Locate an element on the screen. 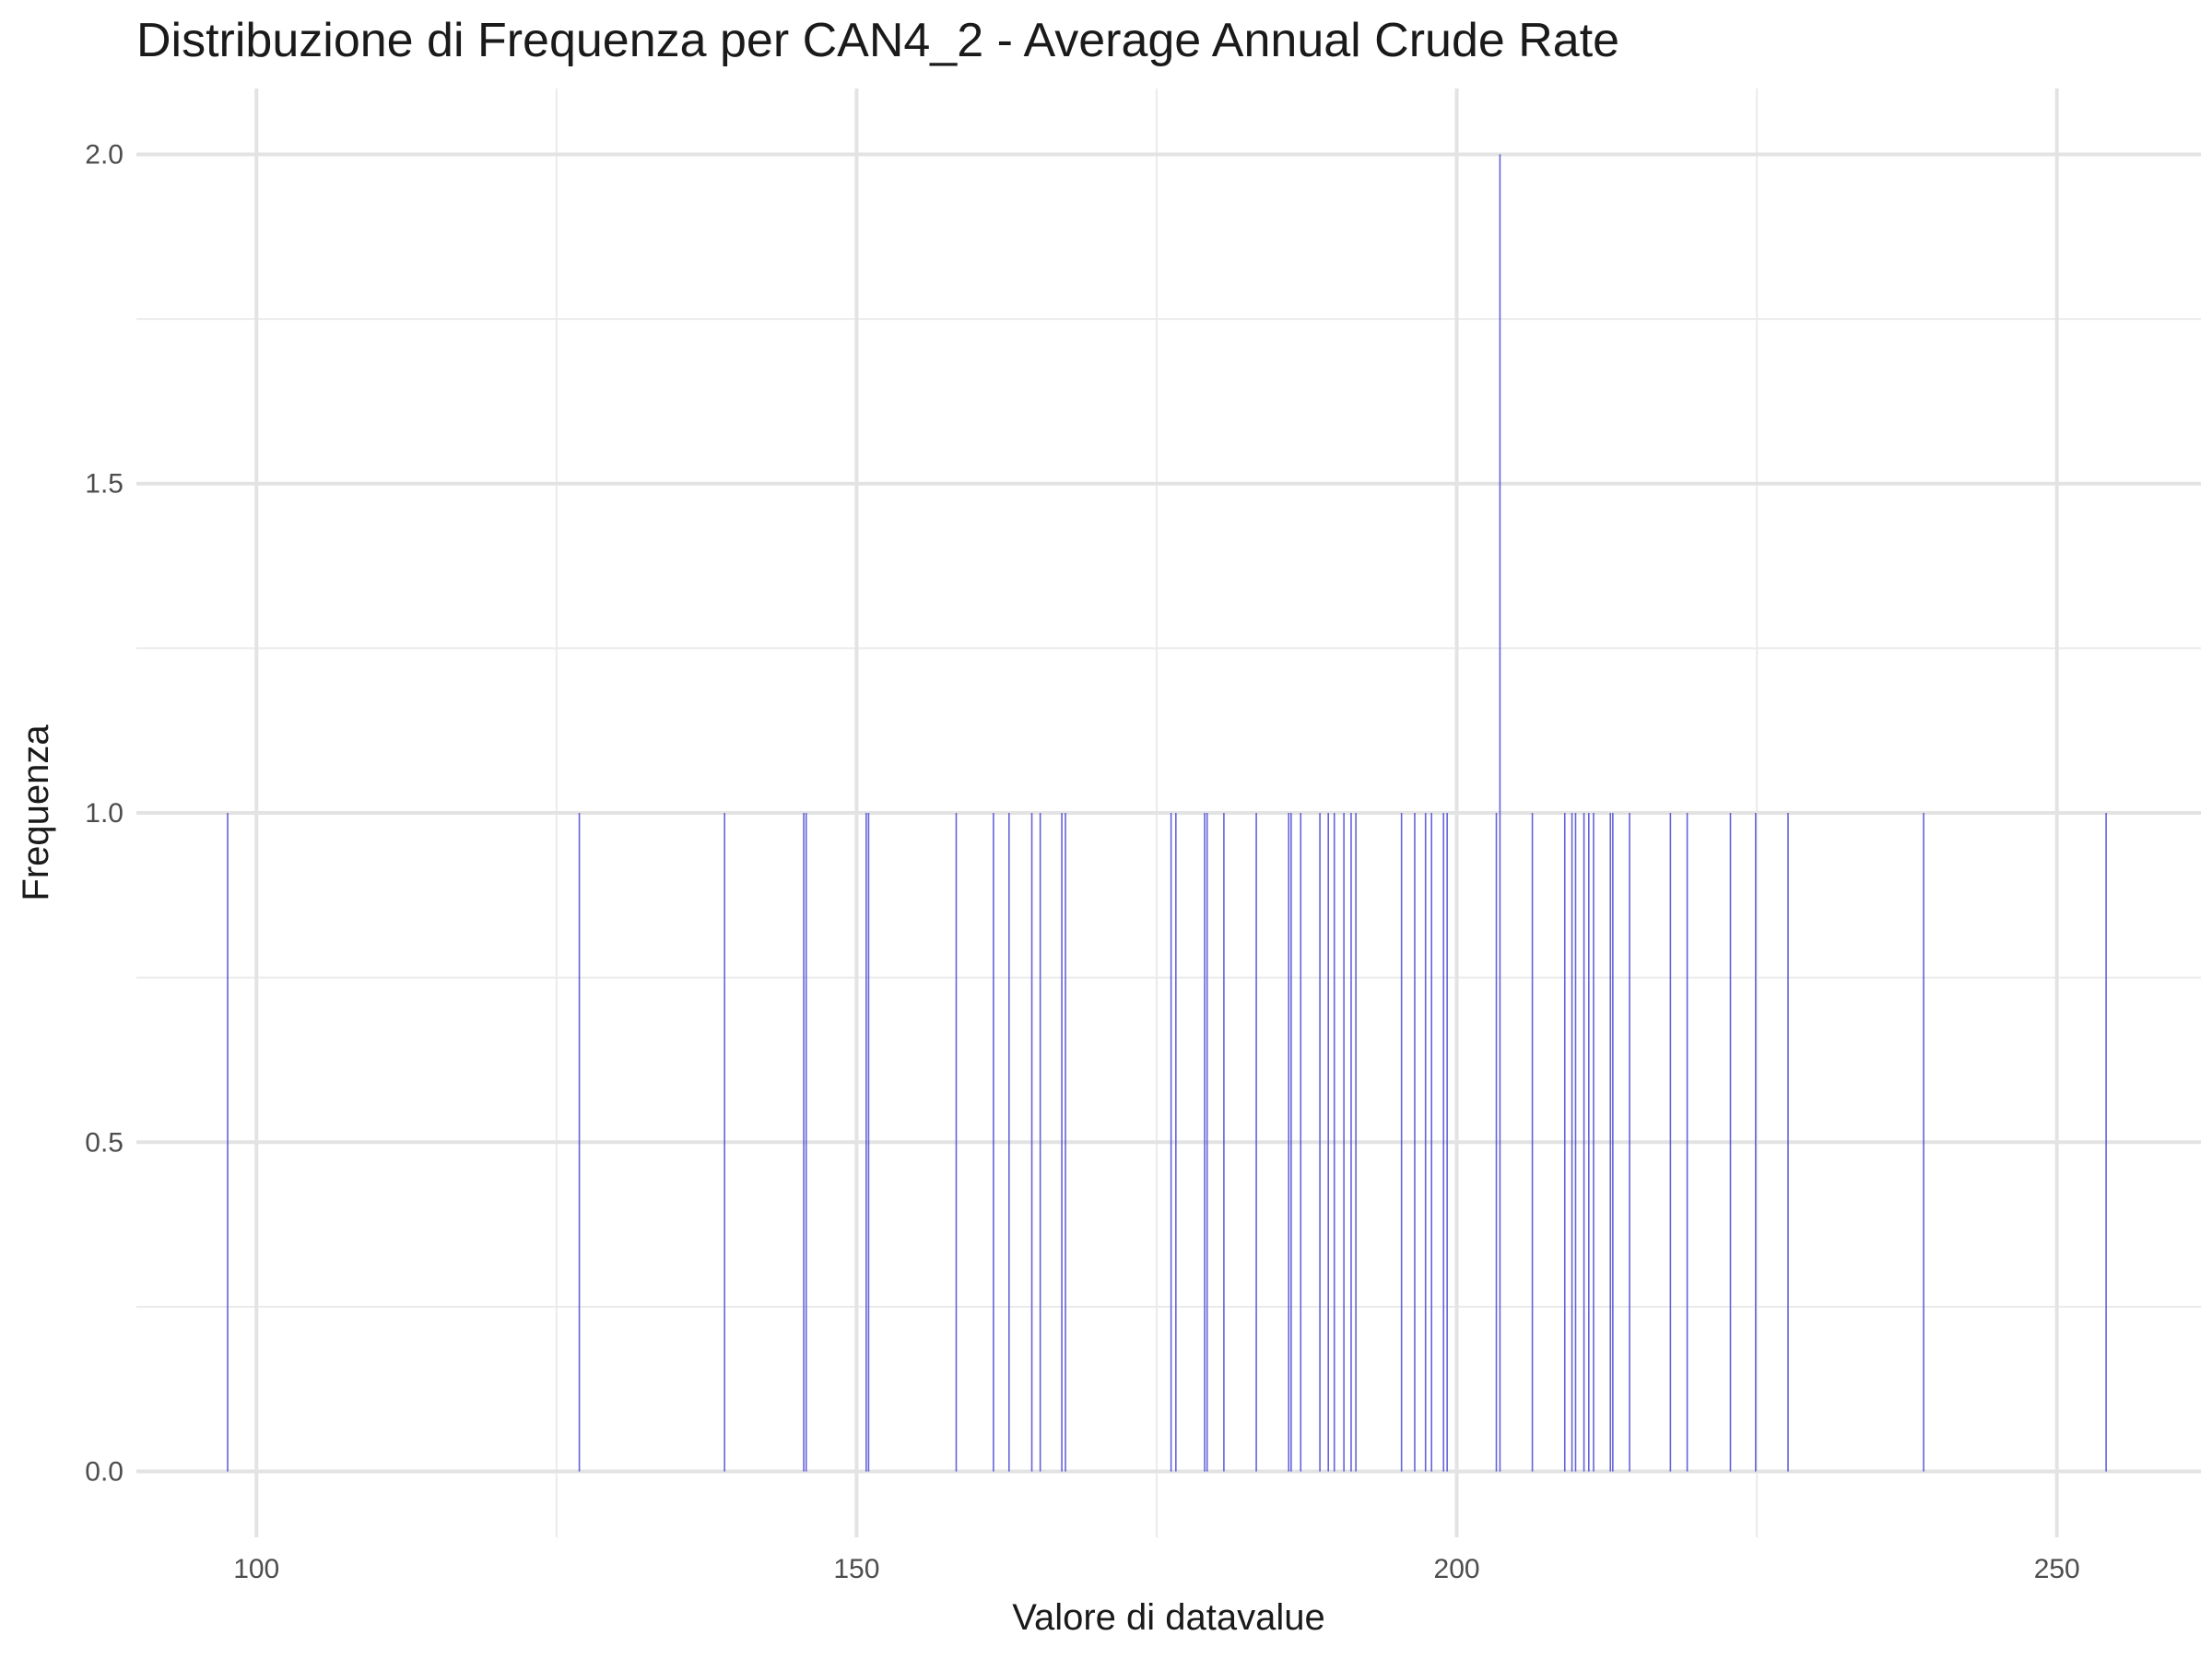 The height and width of the screenshot is (1659, 2212). x-tick-label: 100 is located at coordinates (256, 1569).